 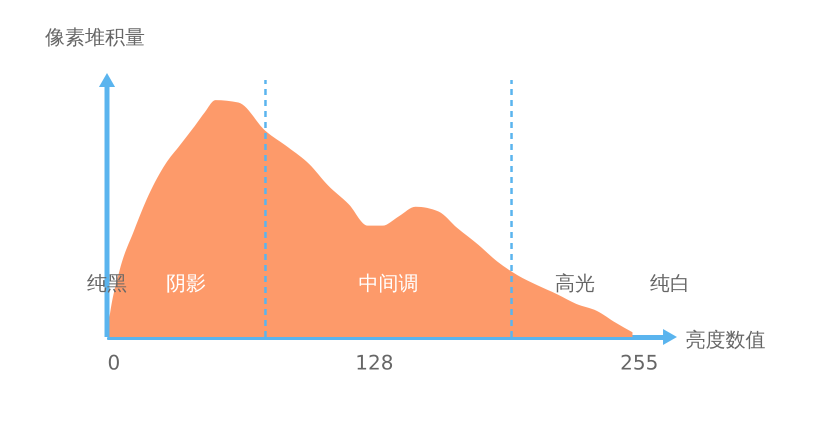 I want to click on annotation: 阴影, so click(x=186, y=283).